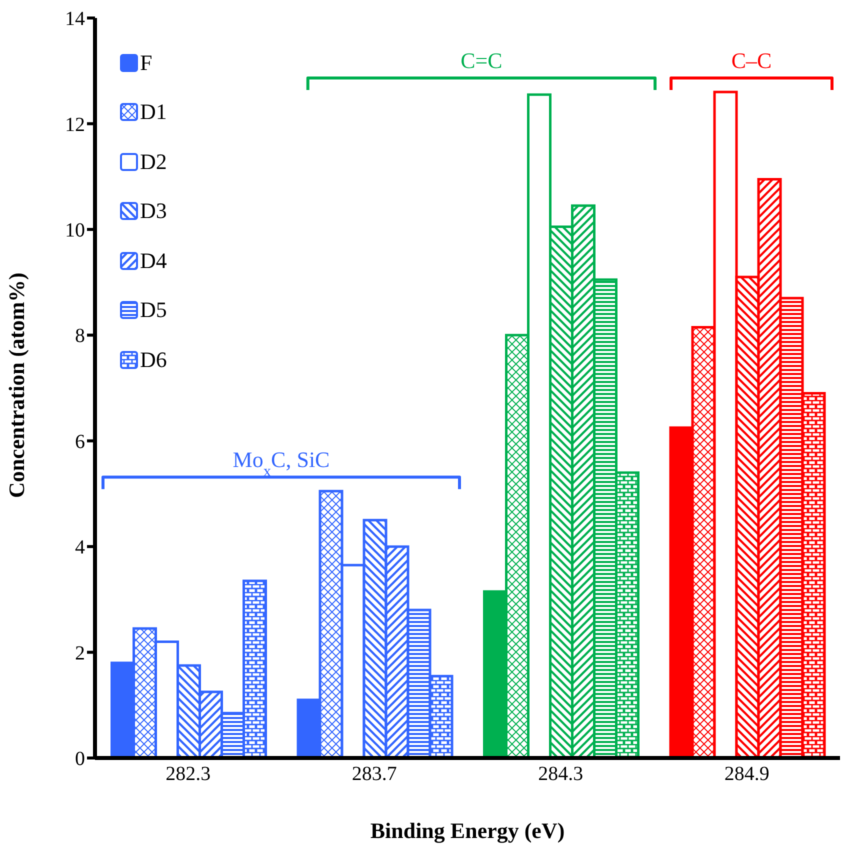  What do you see at coordinates (80, 653) in the screenshot?
I see `y-tick-label: 2` at bounding box center [80, 653].